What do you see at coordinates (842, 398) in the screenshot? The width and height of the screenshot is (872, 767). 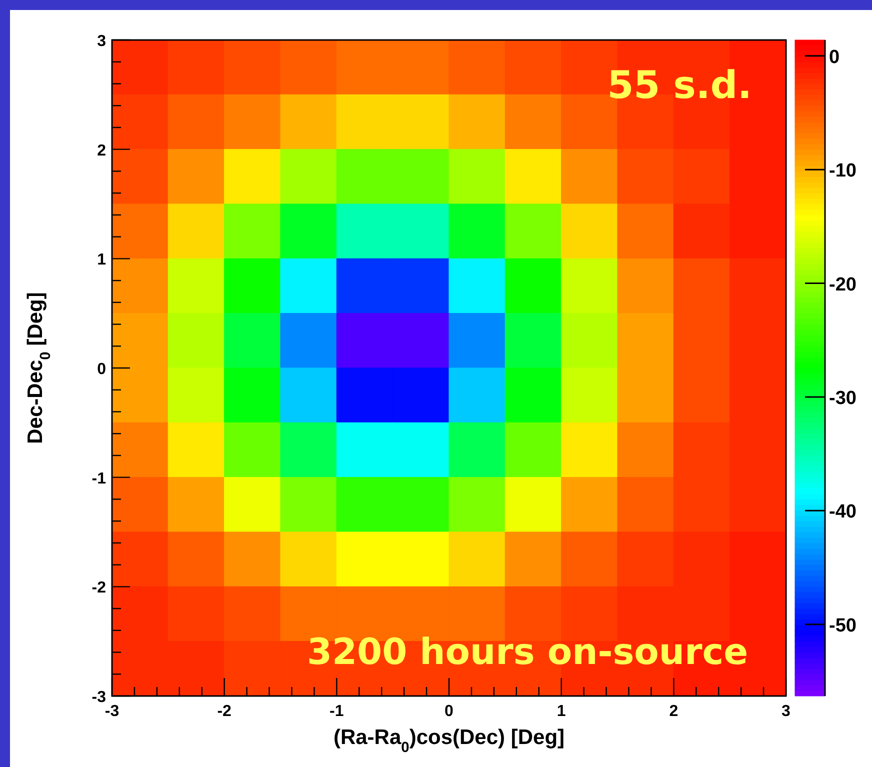 I see `color-bar-label: -30` at bounding box center [842, 398].